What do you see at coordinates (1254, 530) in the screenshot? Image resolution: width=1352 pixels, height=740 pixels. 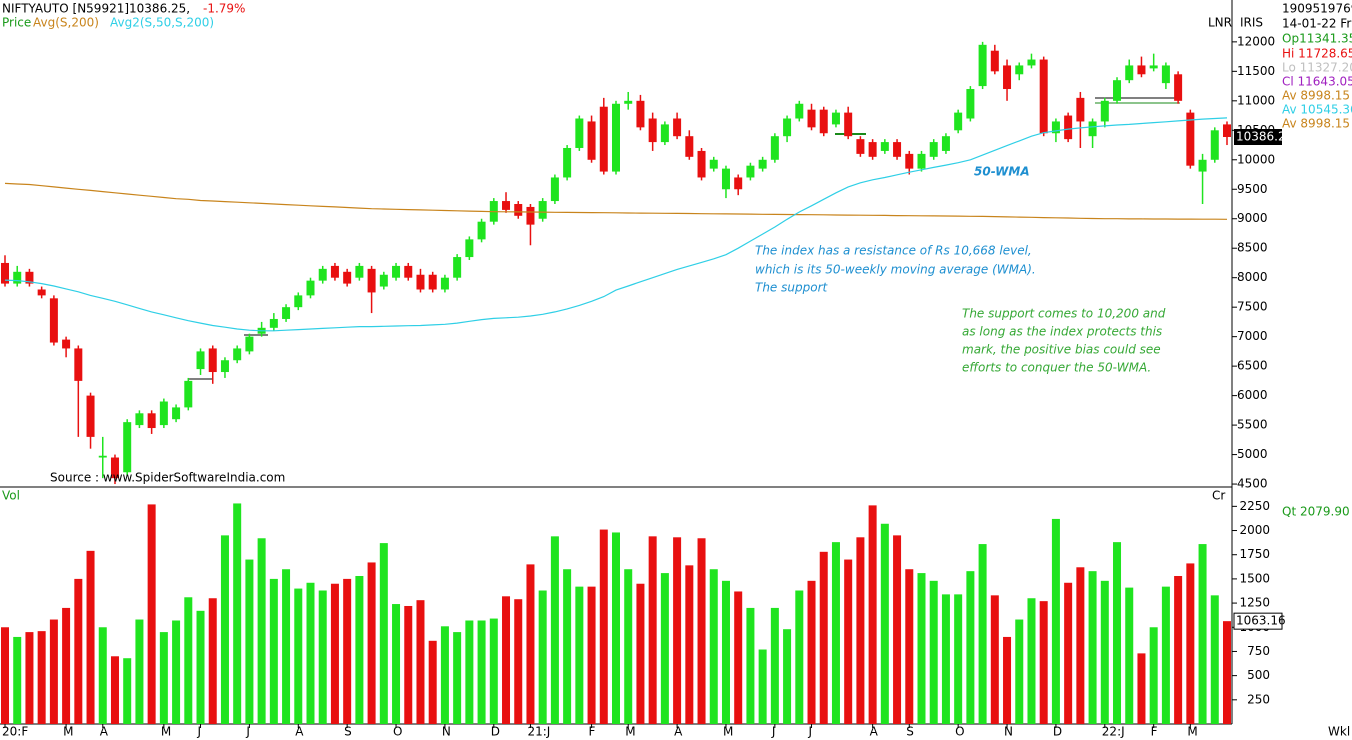 I see `y-tick-label: 2000` at bounding box center [1254, 530].